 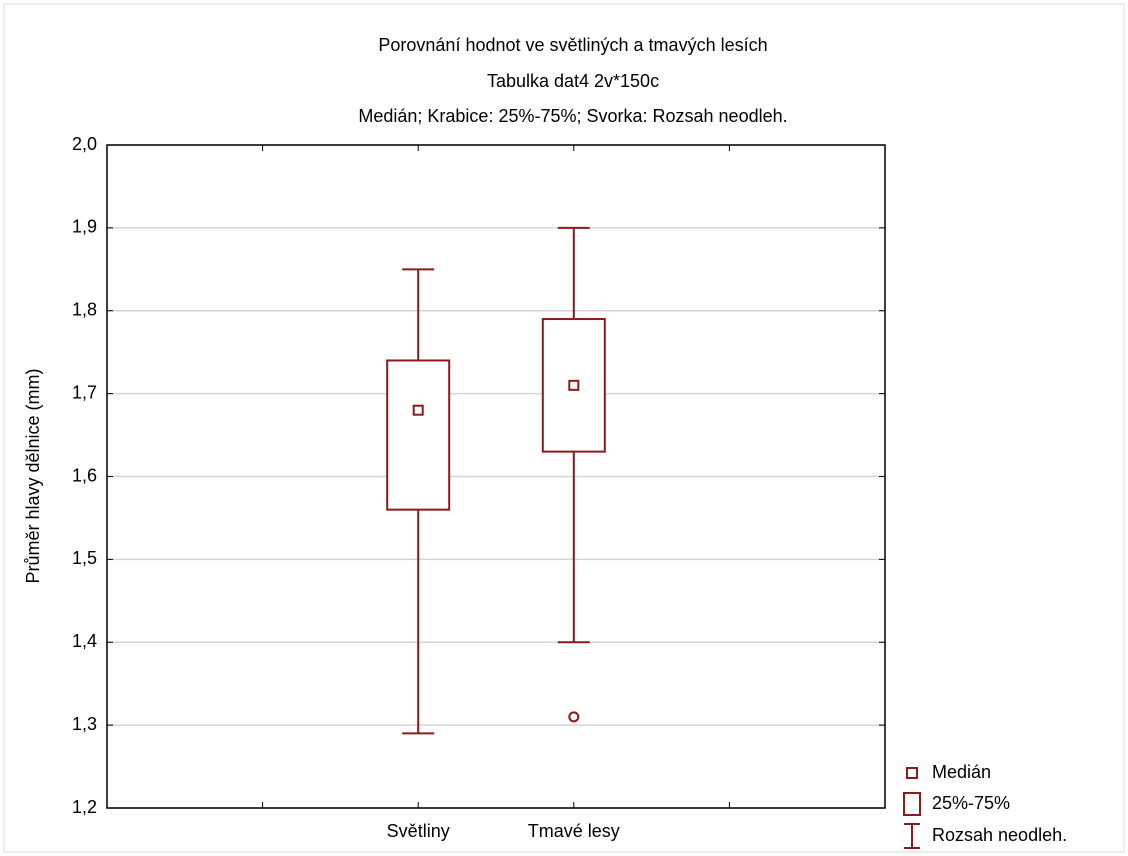 I want to click on y-tick-label: 1,5, so click(x=84, y=558).